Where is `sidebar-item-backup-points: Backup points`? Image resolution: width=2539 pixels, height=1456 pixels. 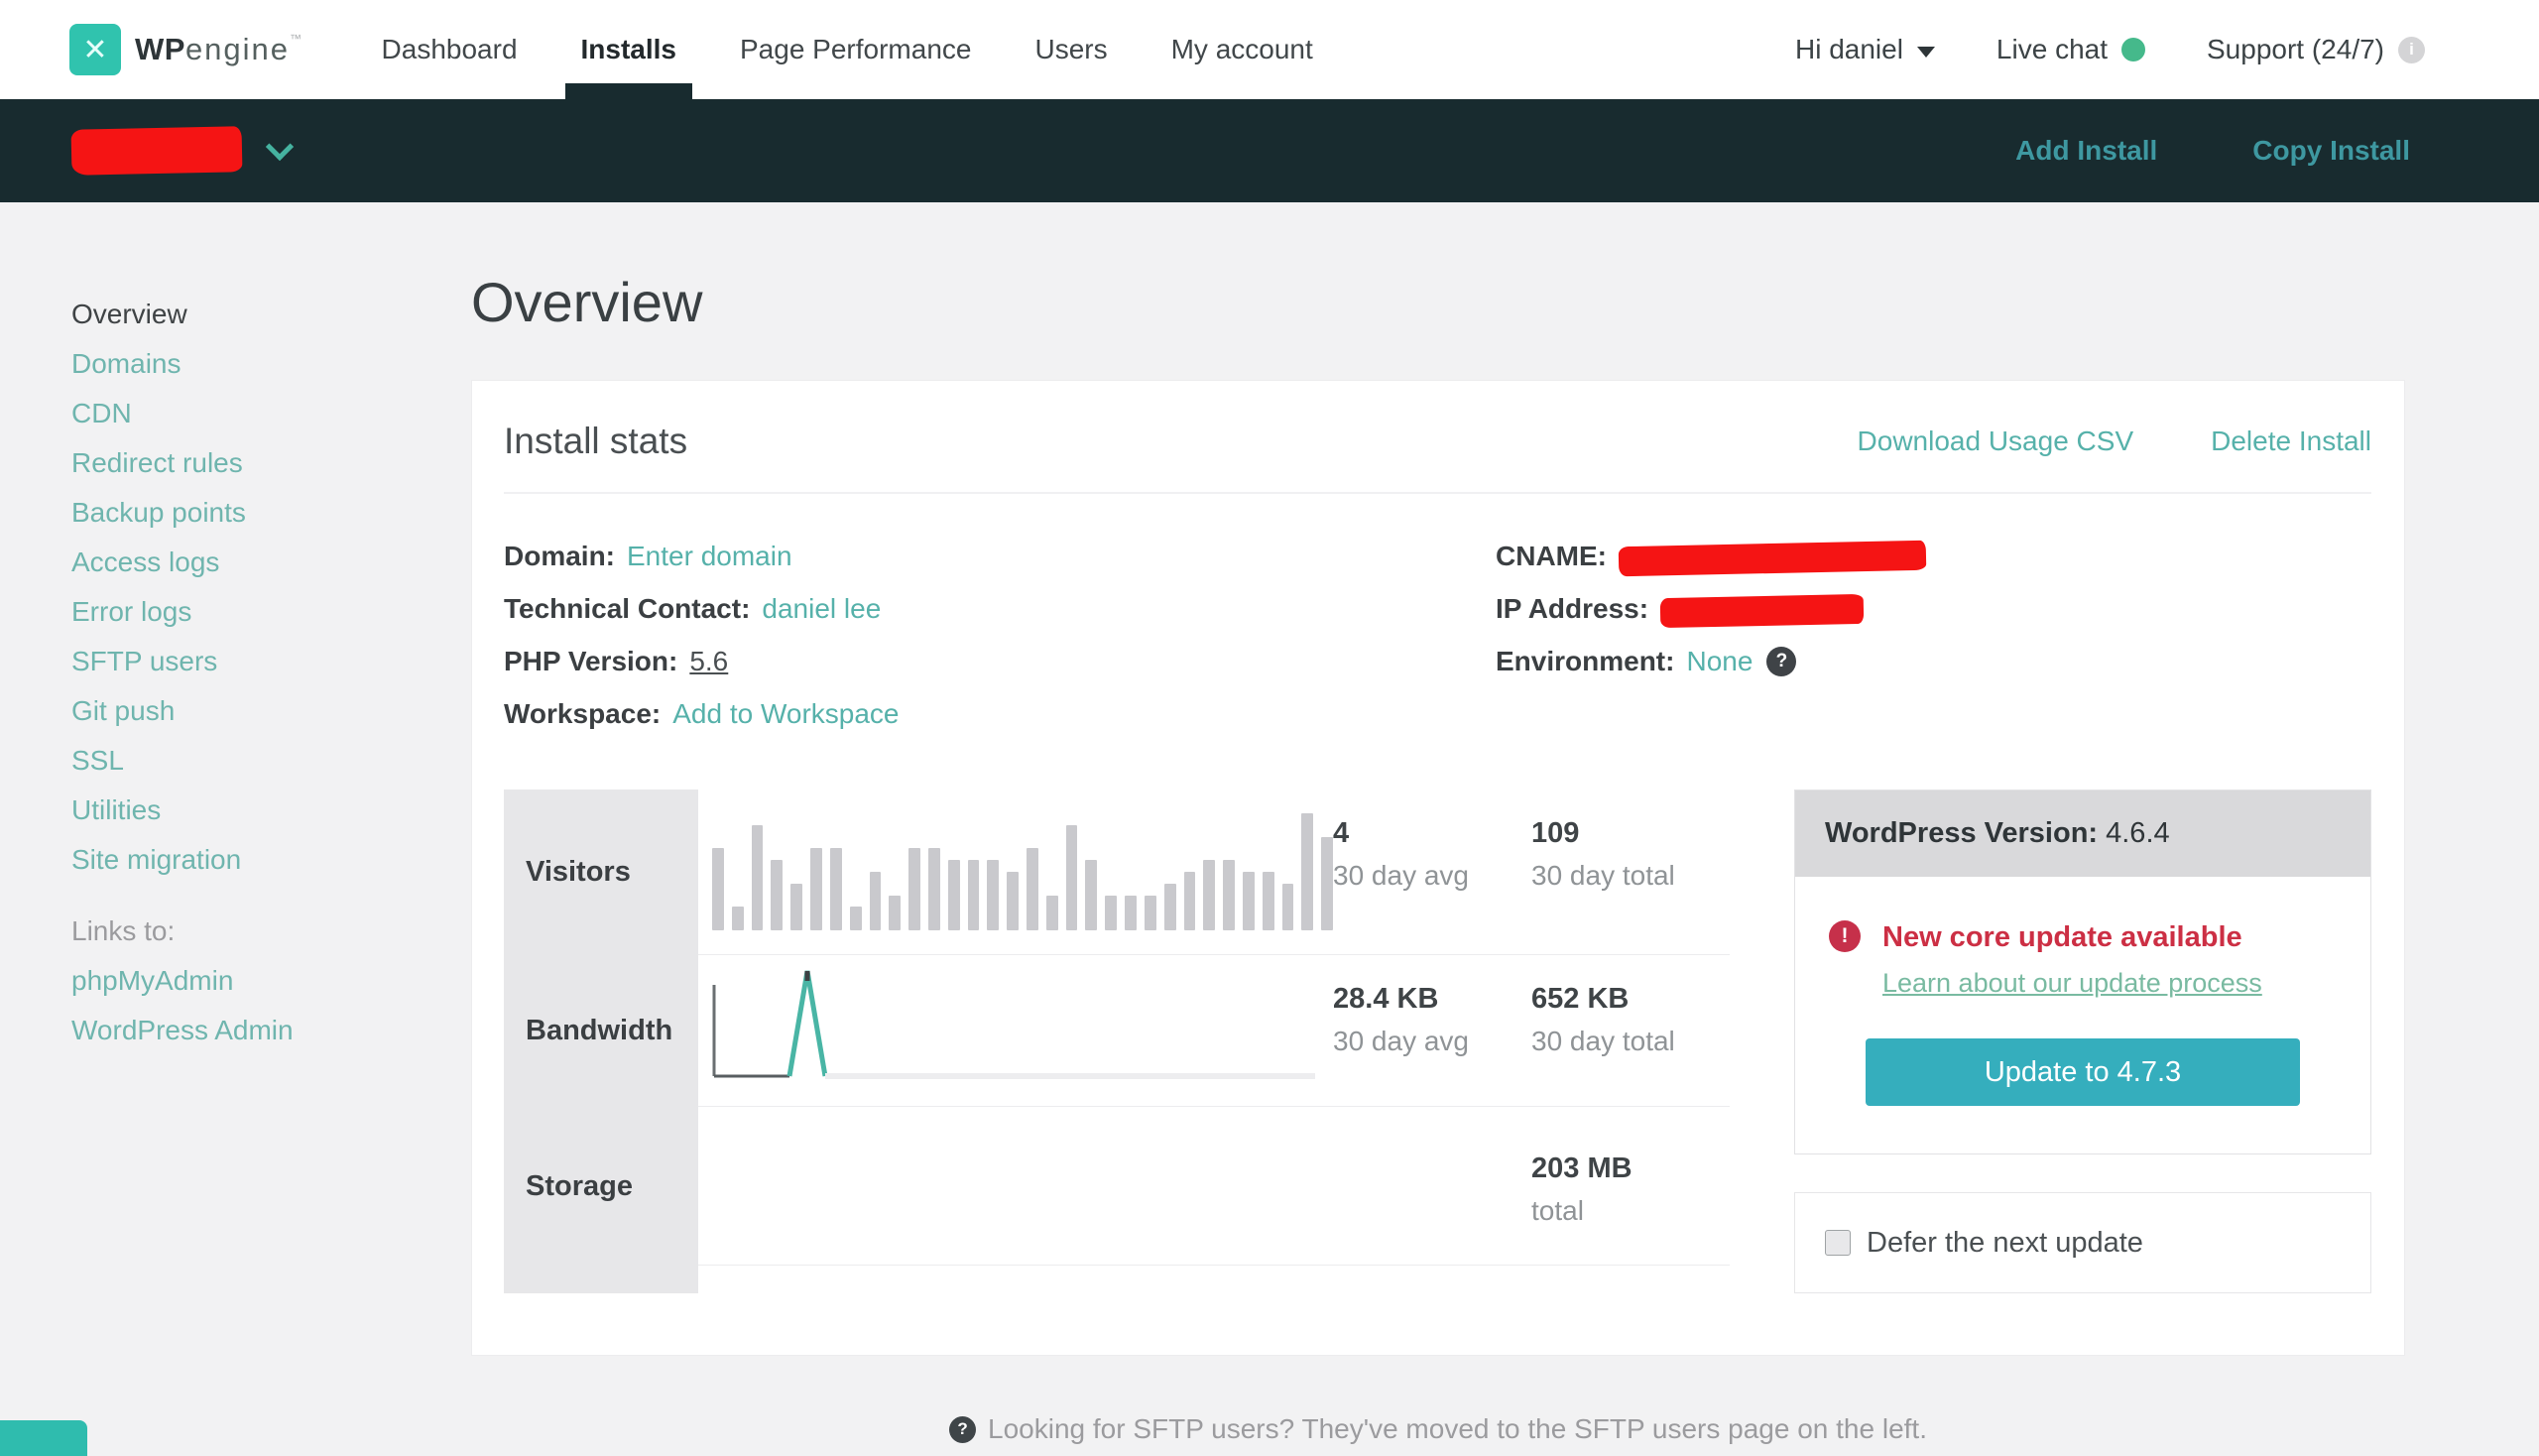
sidebar-item-backup-points: Backup points is located at coordinates (159, 512).